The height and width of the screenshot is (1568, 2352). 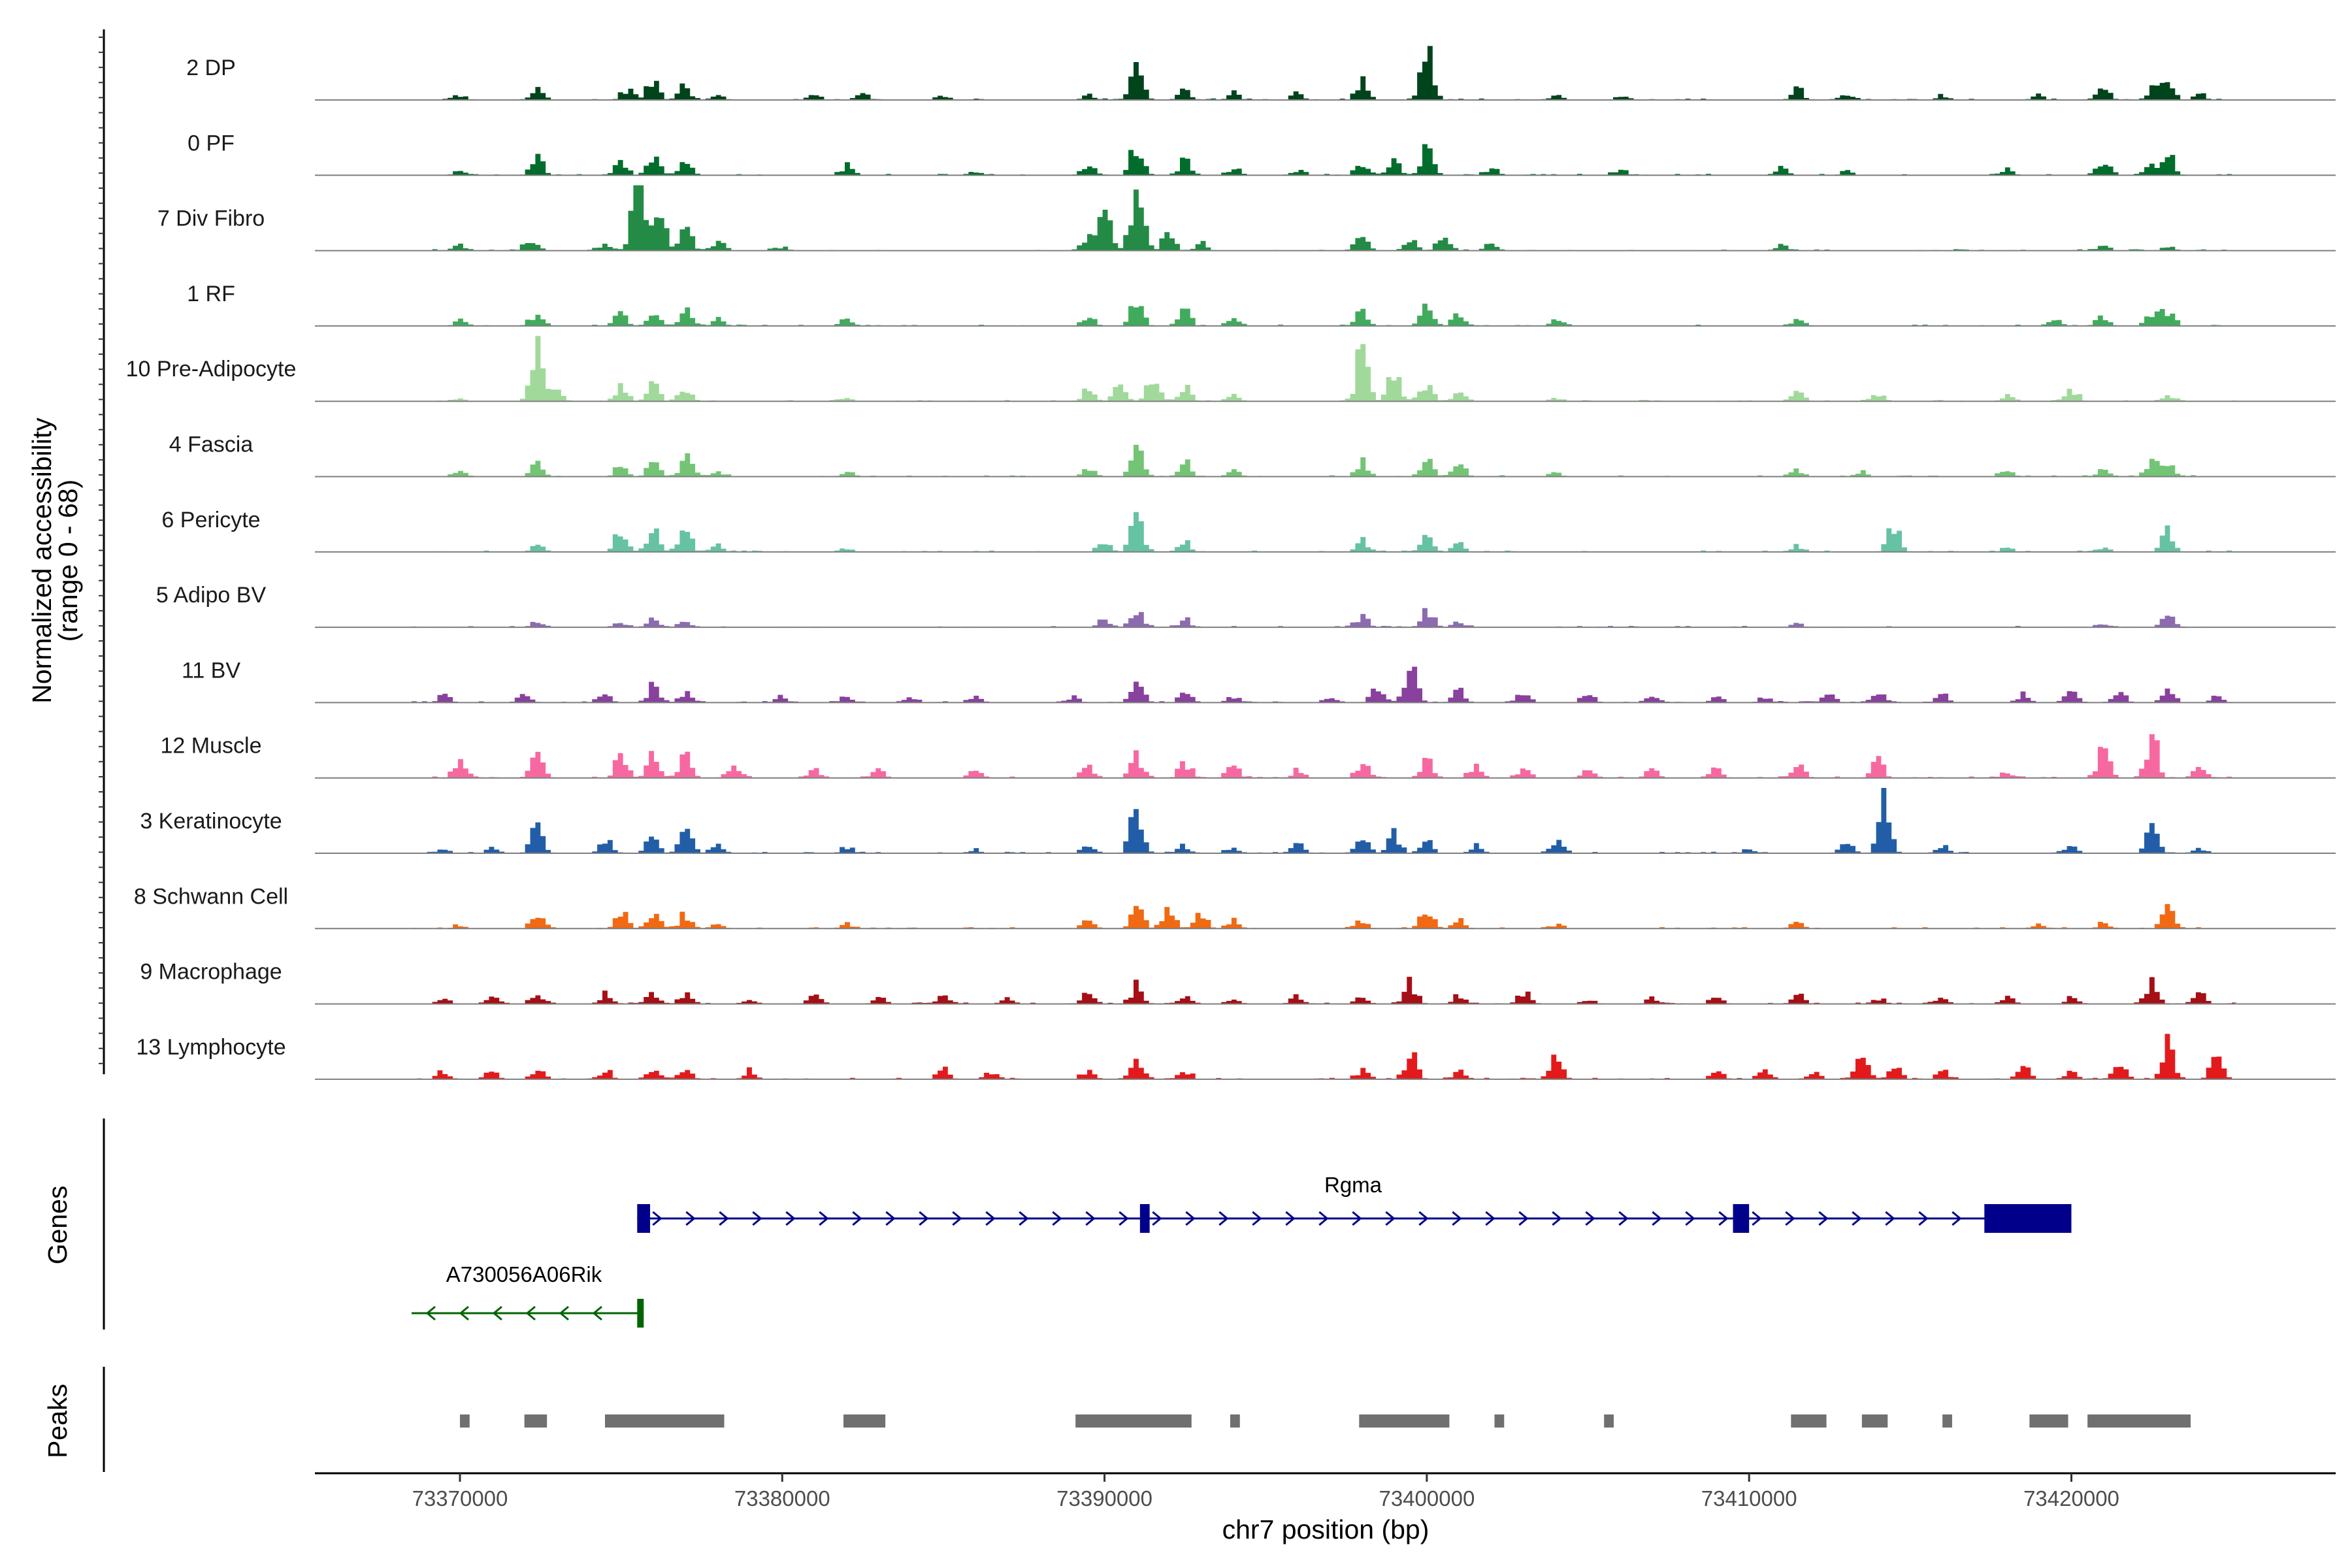 I want to click on y-axis-title-line1: Normalized accessibility, so click(x=42, y=560).